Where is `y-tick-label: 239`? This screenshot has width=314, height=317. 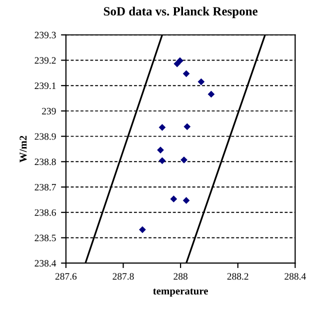 y-tick-label: 239 is located at coordinates (49, 111).